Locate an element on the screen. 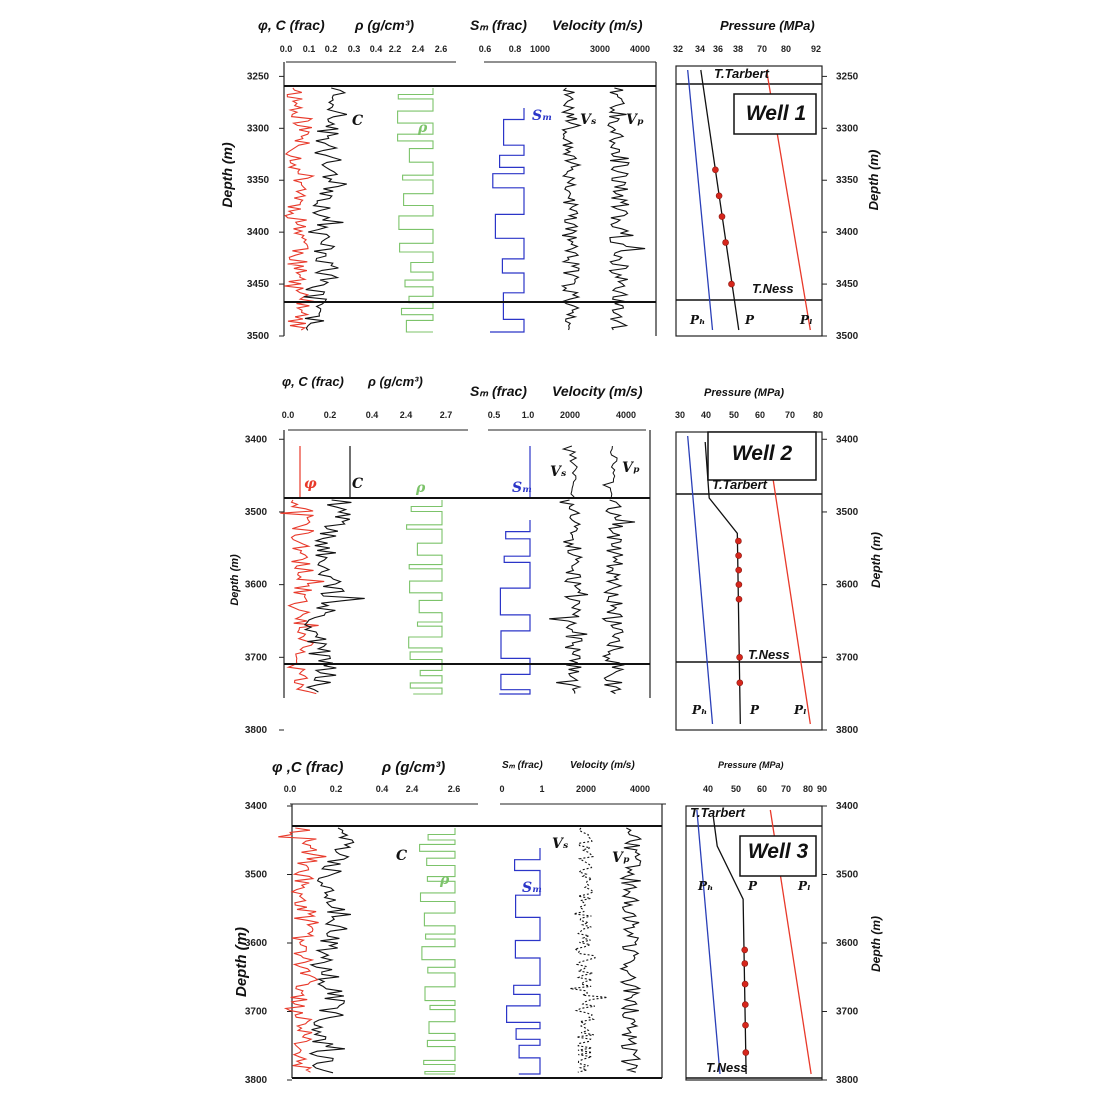 This screenshot has width=1100, height=1120. w1-depth-tick-left-0: 3250 is located at coordinates (258, 76).